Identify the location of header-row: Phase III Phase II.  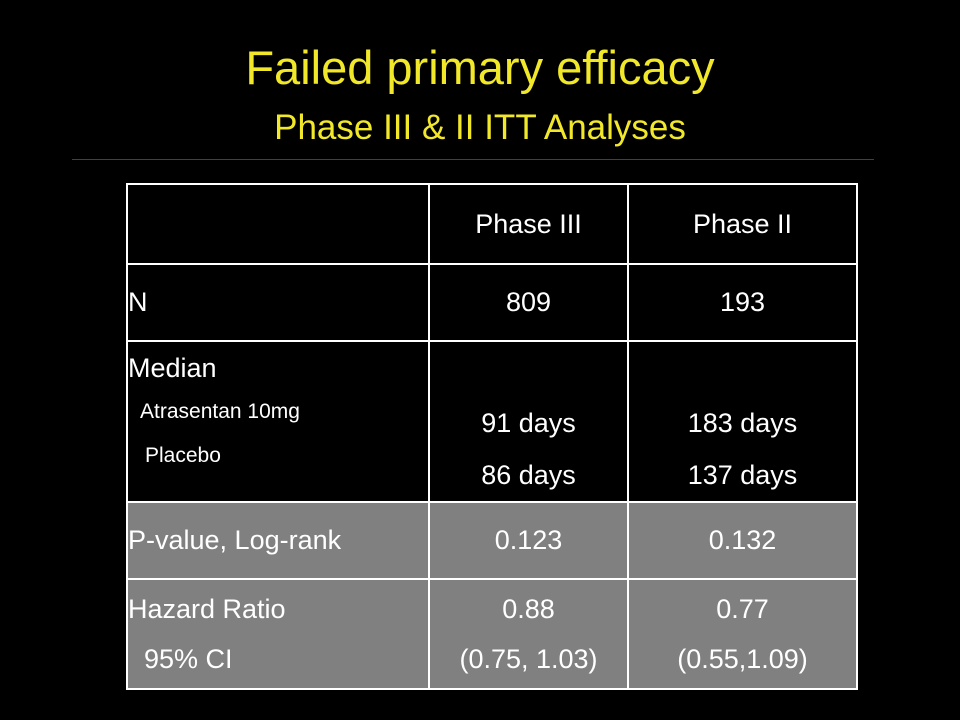
(492, 224).